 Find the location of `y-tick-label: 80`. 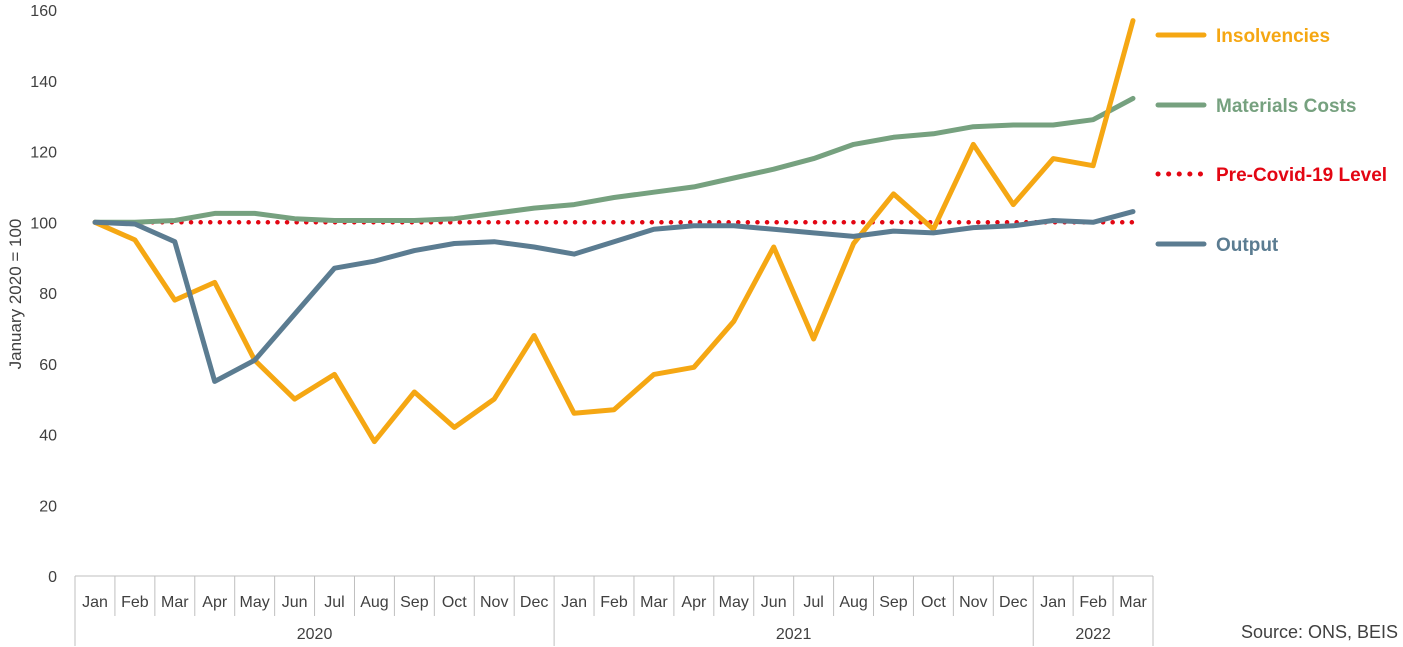

y-tick-label: 80 is located at coordinates (48, 294).